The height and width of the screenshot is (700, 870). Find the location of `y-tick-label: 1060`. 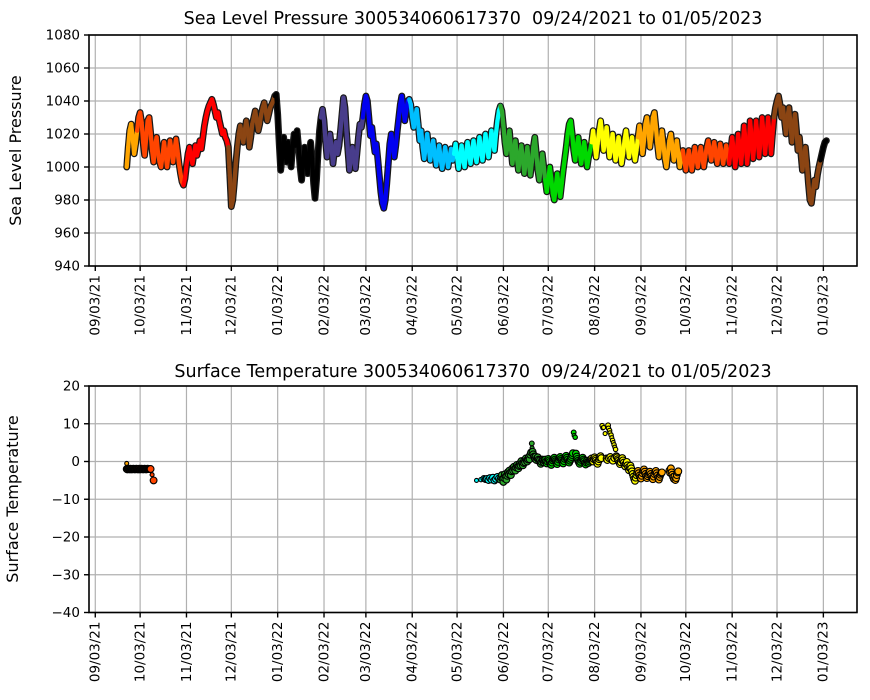

y-tick-label: 1060 is located at coordinates (63, 69).